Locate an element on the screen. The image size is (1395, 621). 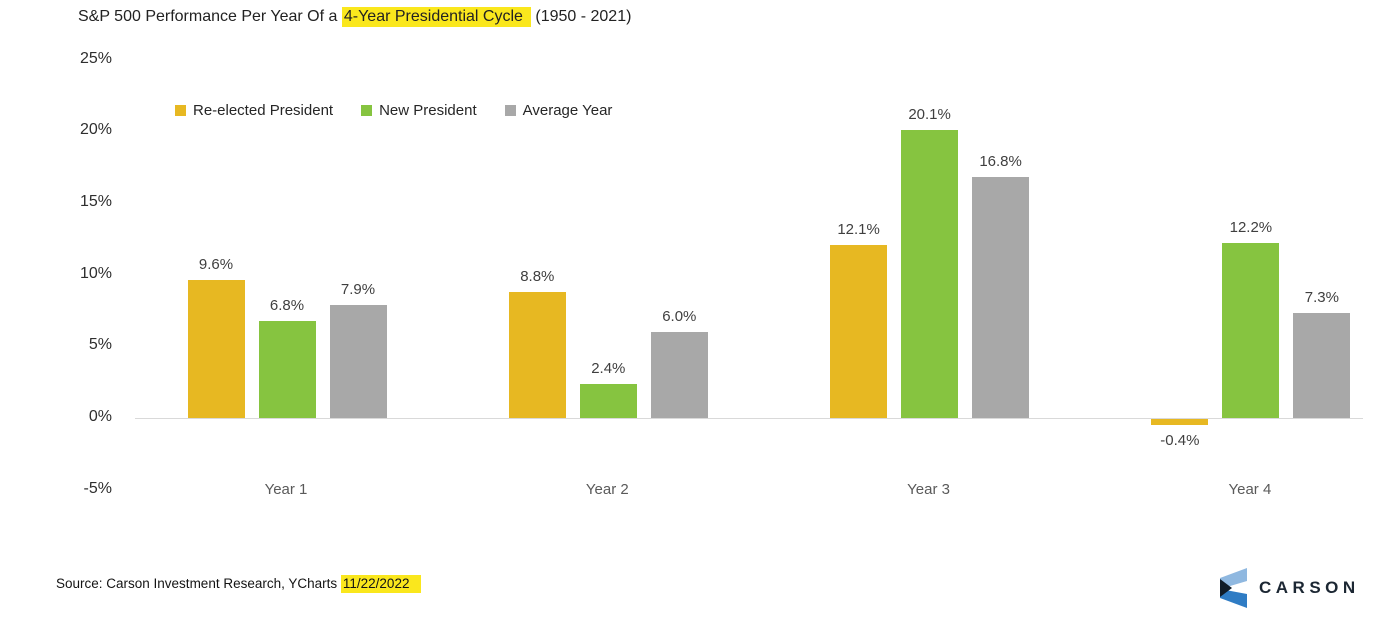
legend-label: New President is located at coordinates (428, 110).